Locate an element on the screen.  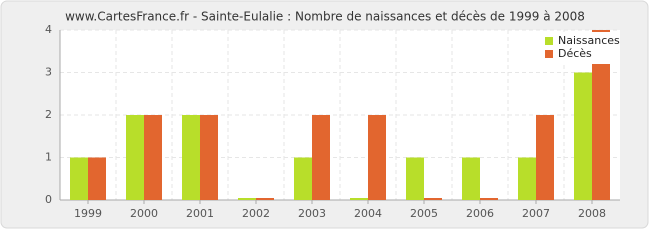
x-tick-label: 2007 is located at coordinates (536, 213).